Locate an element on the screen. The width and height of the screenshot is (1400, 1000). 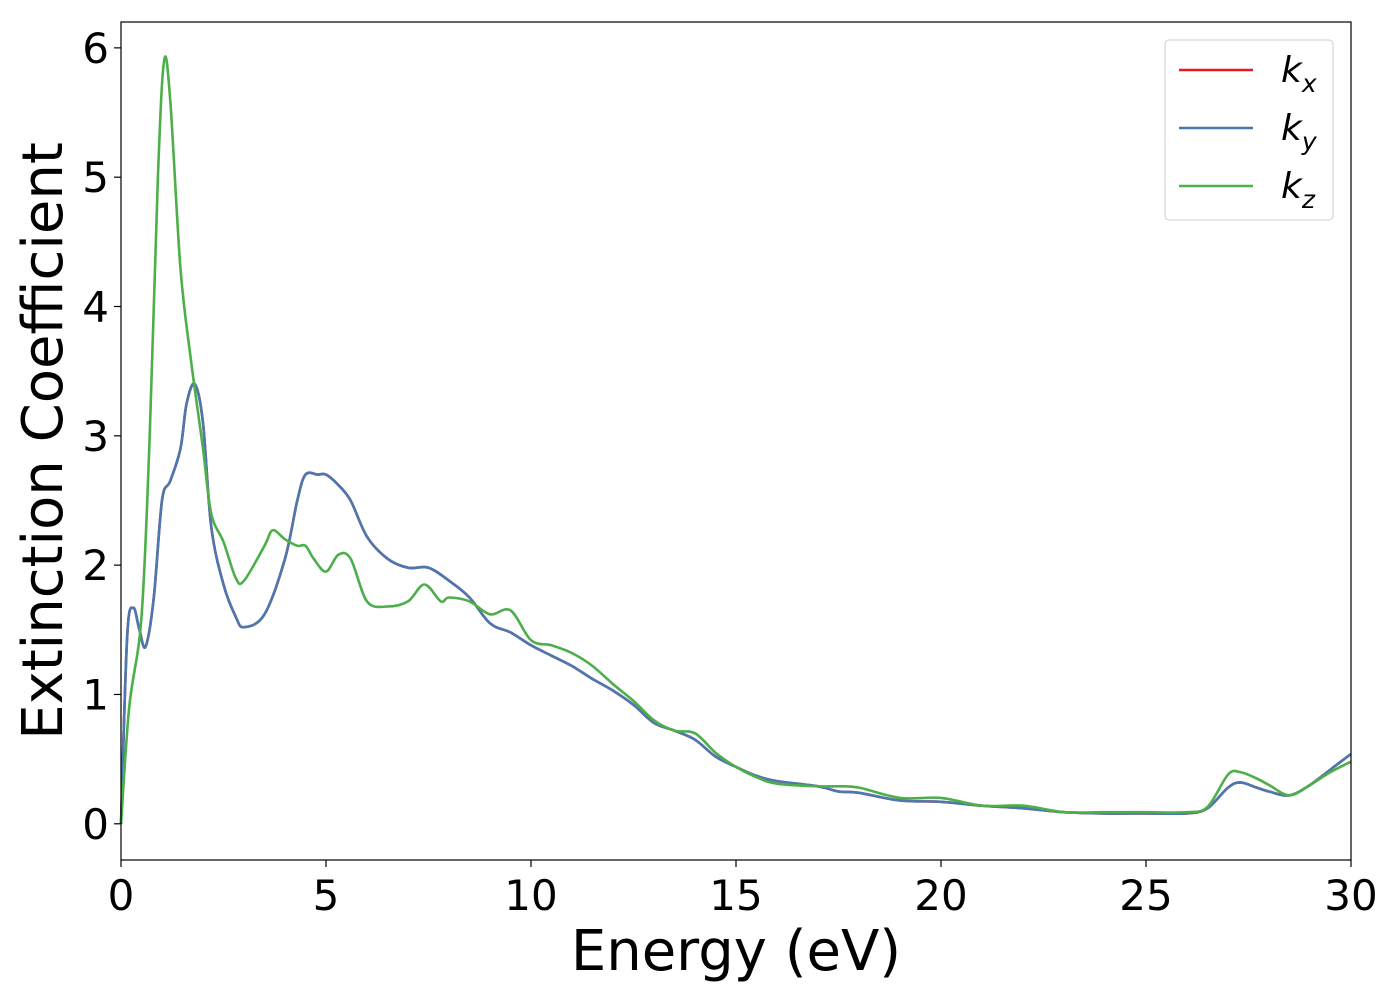
x-axis: 0 5 10 15 20 25 30 is located at coordinates (743, 890).